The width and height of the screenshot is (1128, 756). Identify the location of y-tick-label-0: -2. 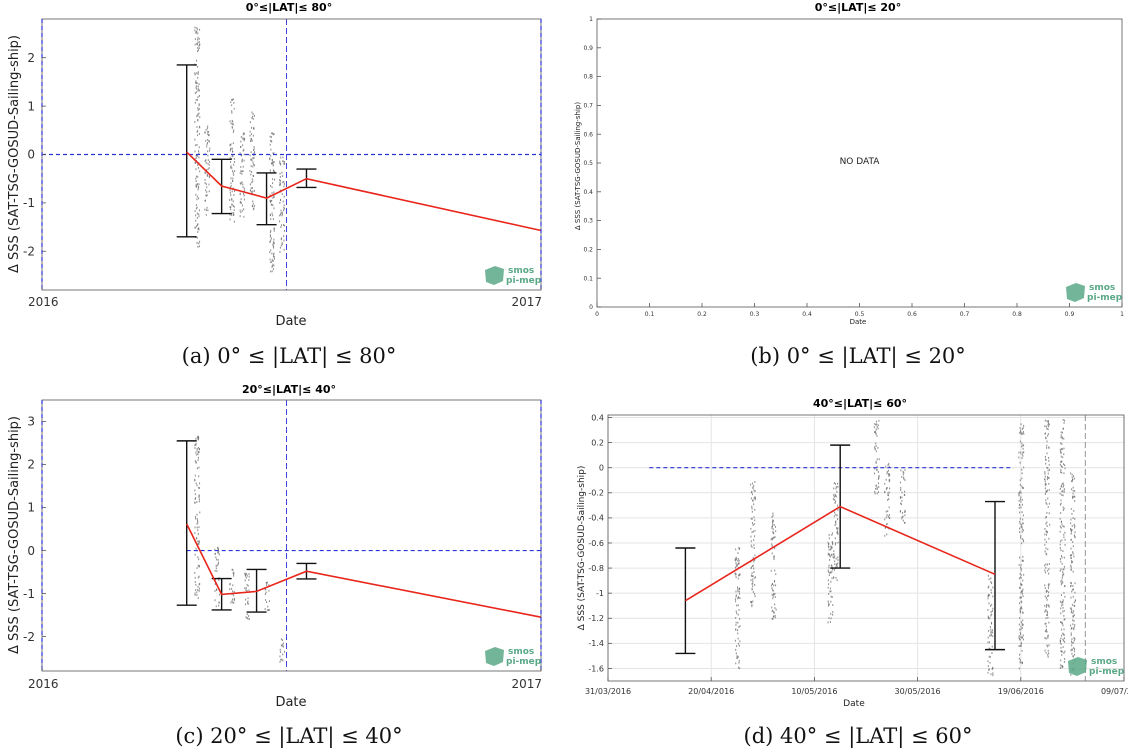
(29, 251).